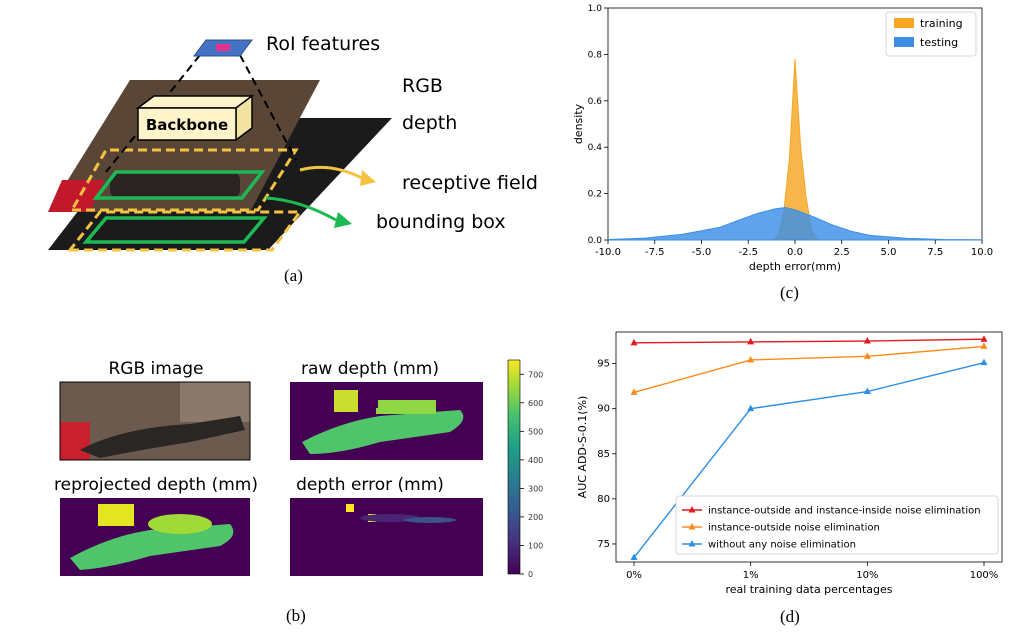 Image resolution: width=1024 pixels, height=643 pixels. I want to click on bbox-arrow, so click(301, 209).